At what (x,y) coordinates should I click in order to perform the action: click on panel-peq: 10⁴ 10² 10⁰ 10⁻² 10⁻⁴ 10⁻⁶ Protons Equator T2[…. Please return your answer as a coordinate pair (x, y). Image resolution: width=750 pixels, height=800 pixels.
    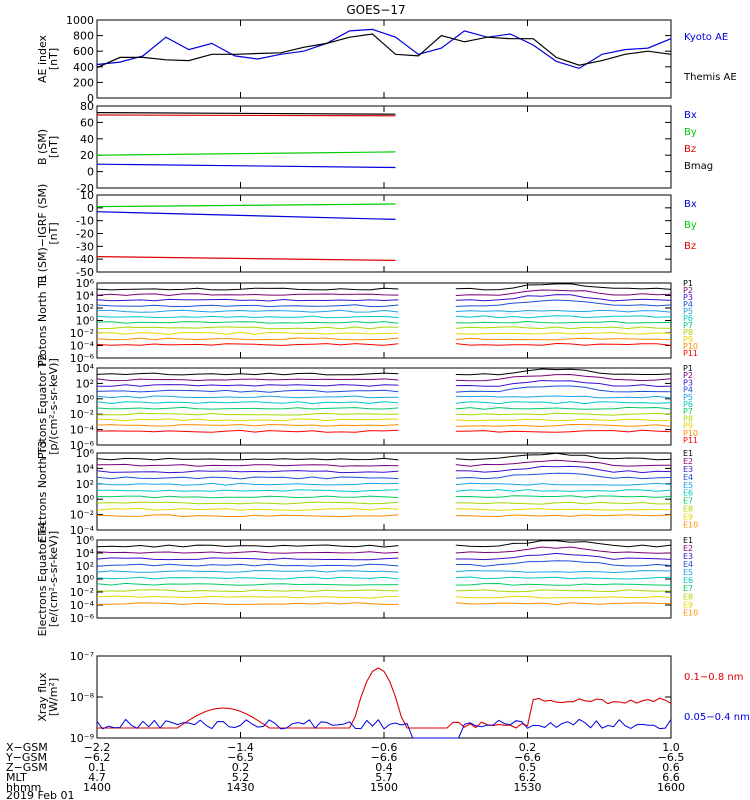
    Looking at the image, I should click on (367, 406).